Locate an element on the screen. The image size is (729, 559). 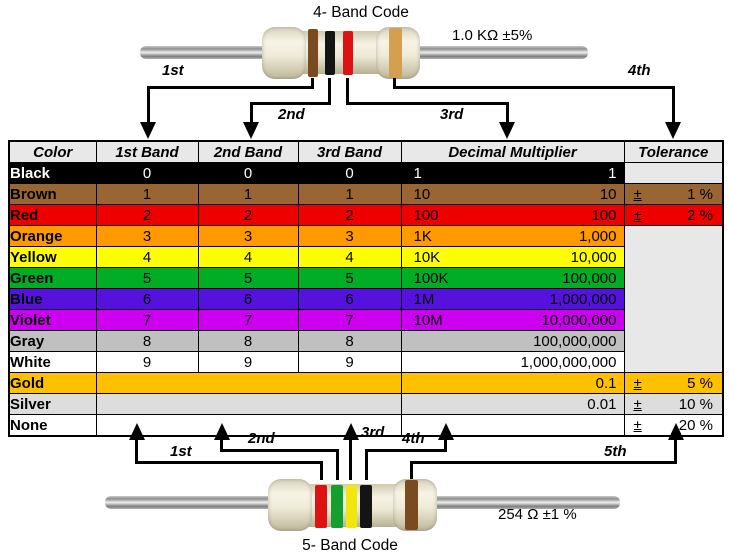
header-2nd-band: 2nd Band is located at coordinates (248, 151).